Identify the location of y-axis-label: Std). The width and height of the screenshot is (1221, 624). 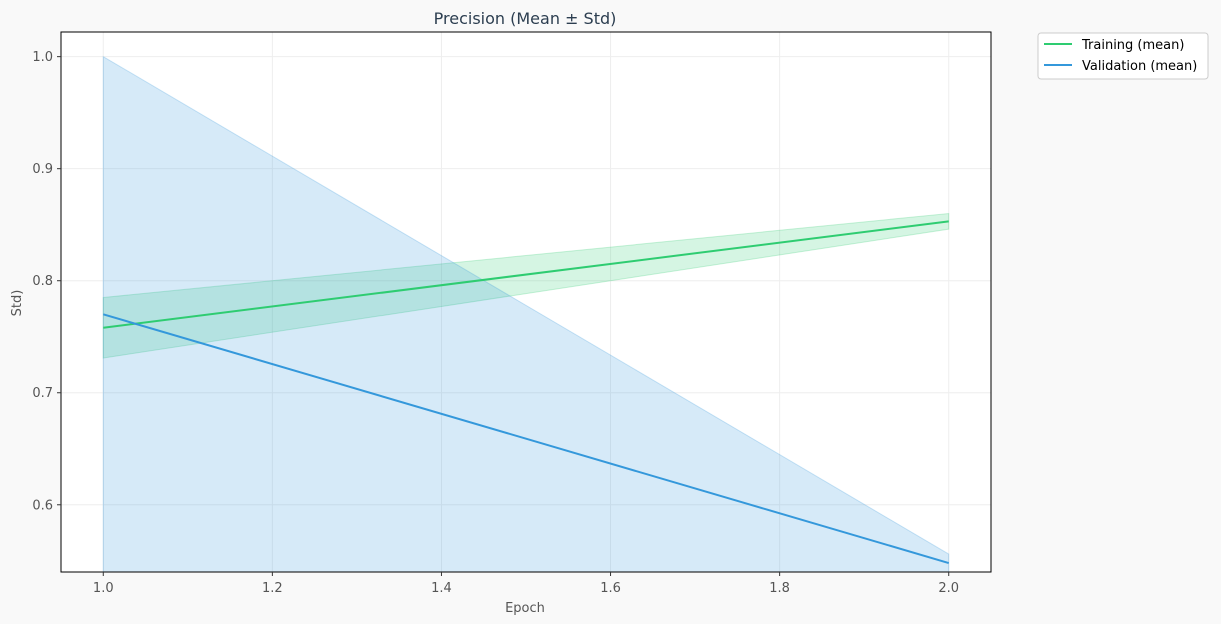
(17, 303).